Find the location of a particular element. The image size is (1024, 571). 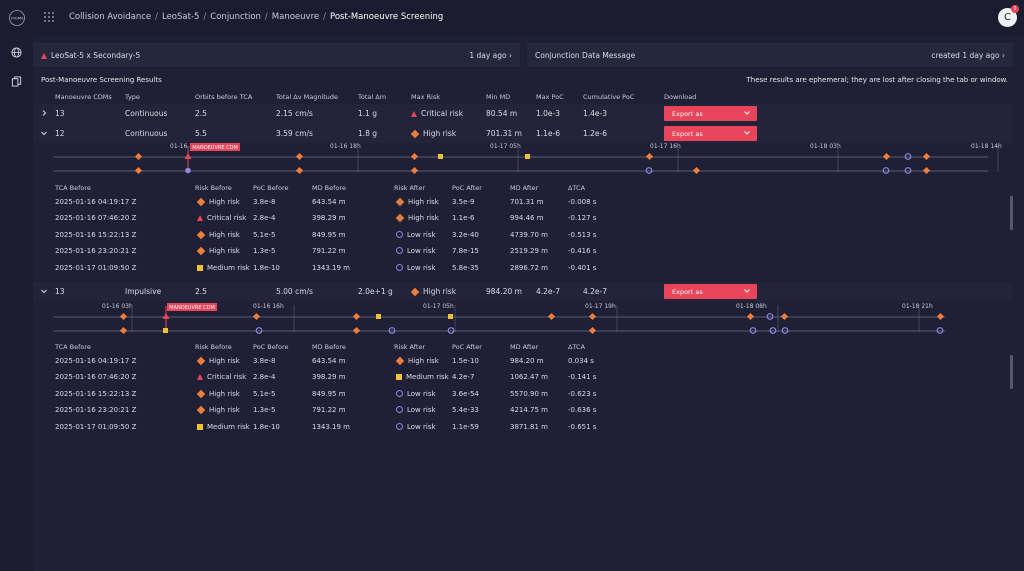

detail-tca: 2025-01-16 15:22:13 Z is located at coordinates (96, 234).